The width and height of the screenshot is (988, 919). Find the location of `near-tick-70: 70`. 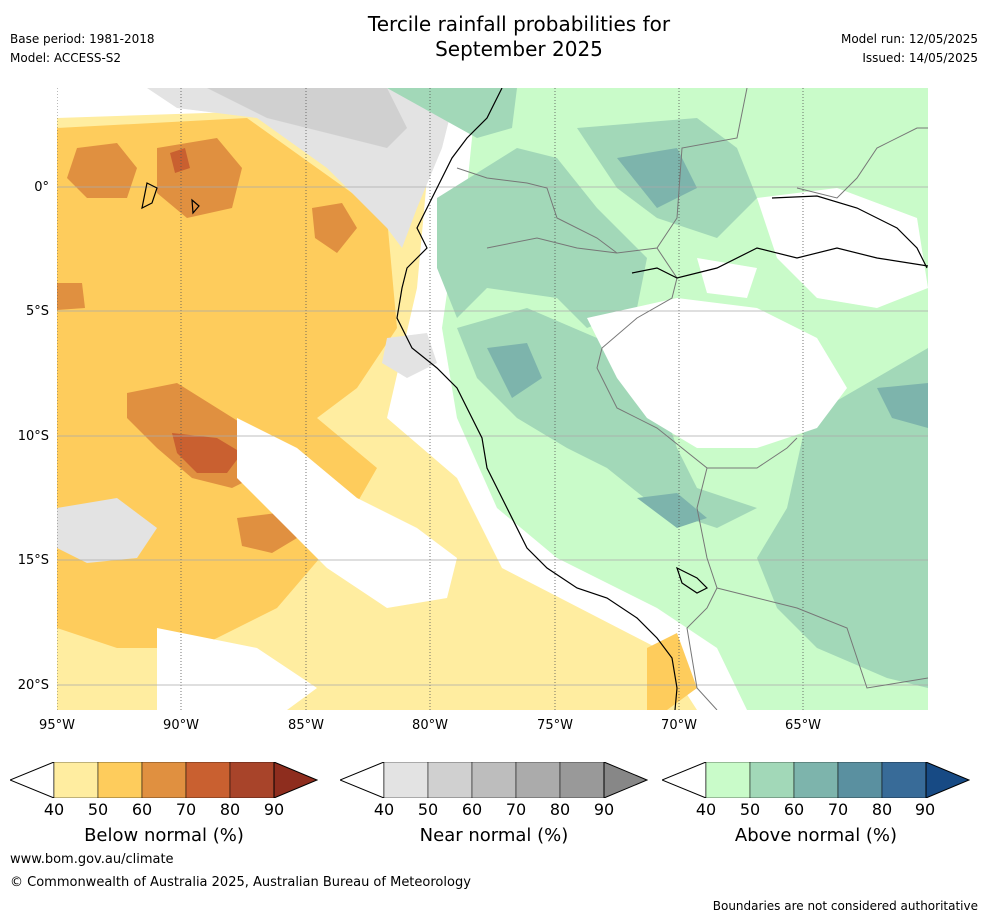

near-tick-70: 70 is located at coordinates (516, 809).